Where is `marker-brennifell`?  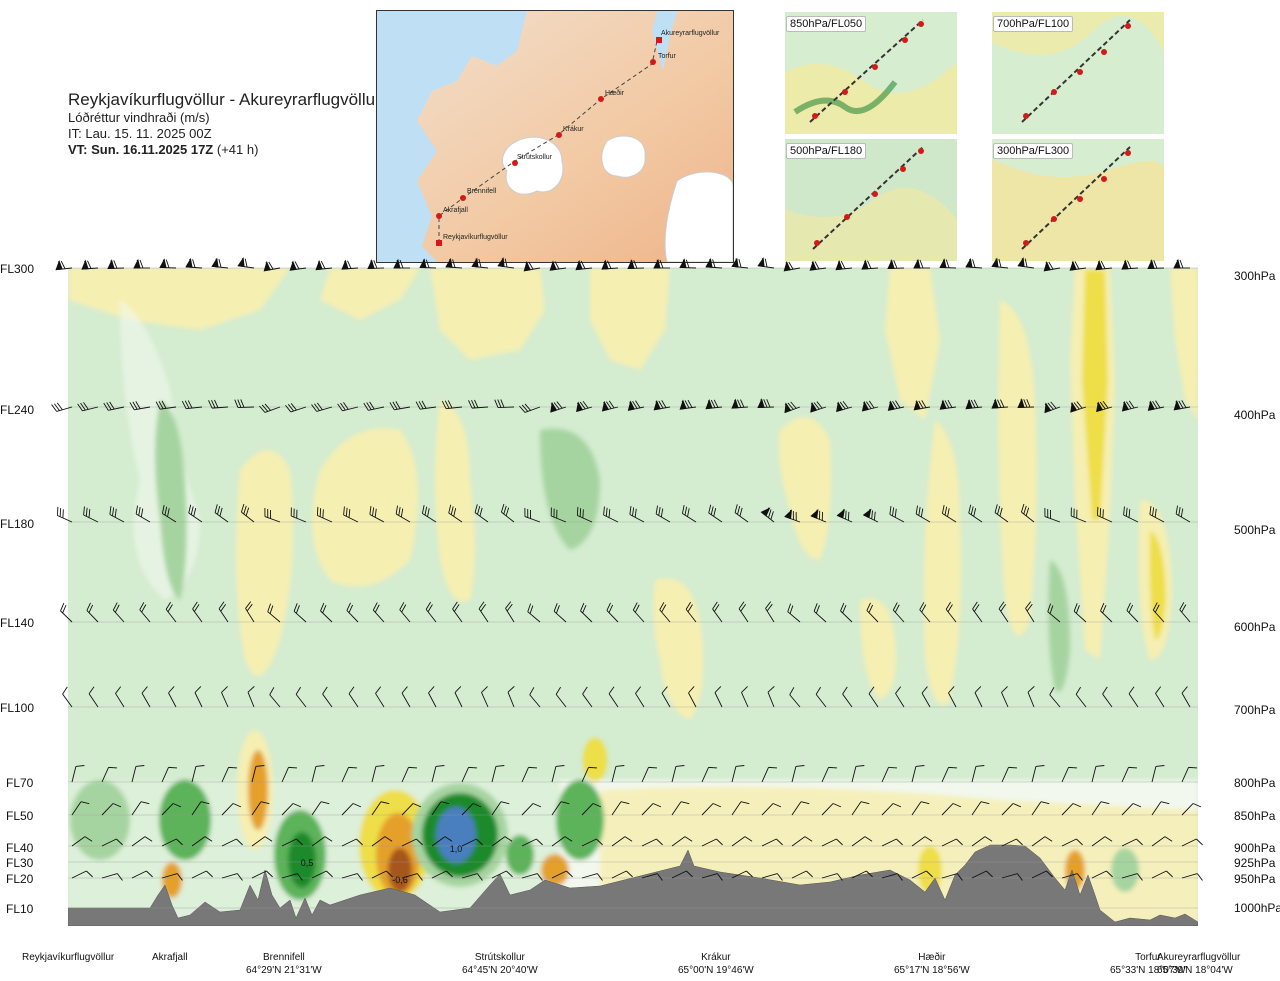 marker-brennifell is located at coordinates (463, 198).